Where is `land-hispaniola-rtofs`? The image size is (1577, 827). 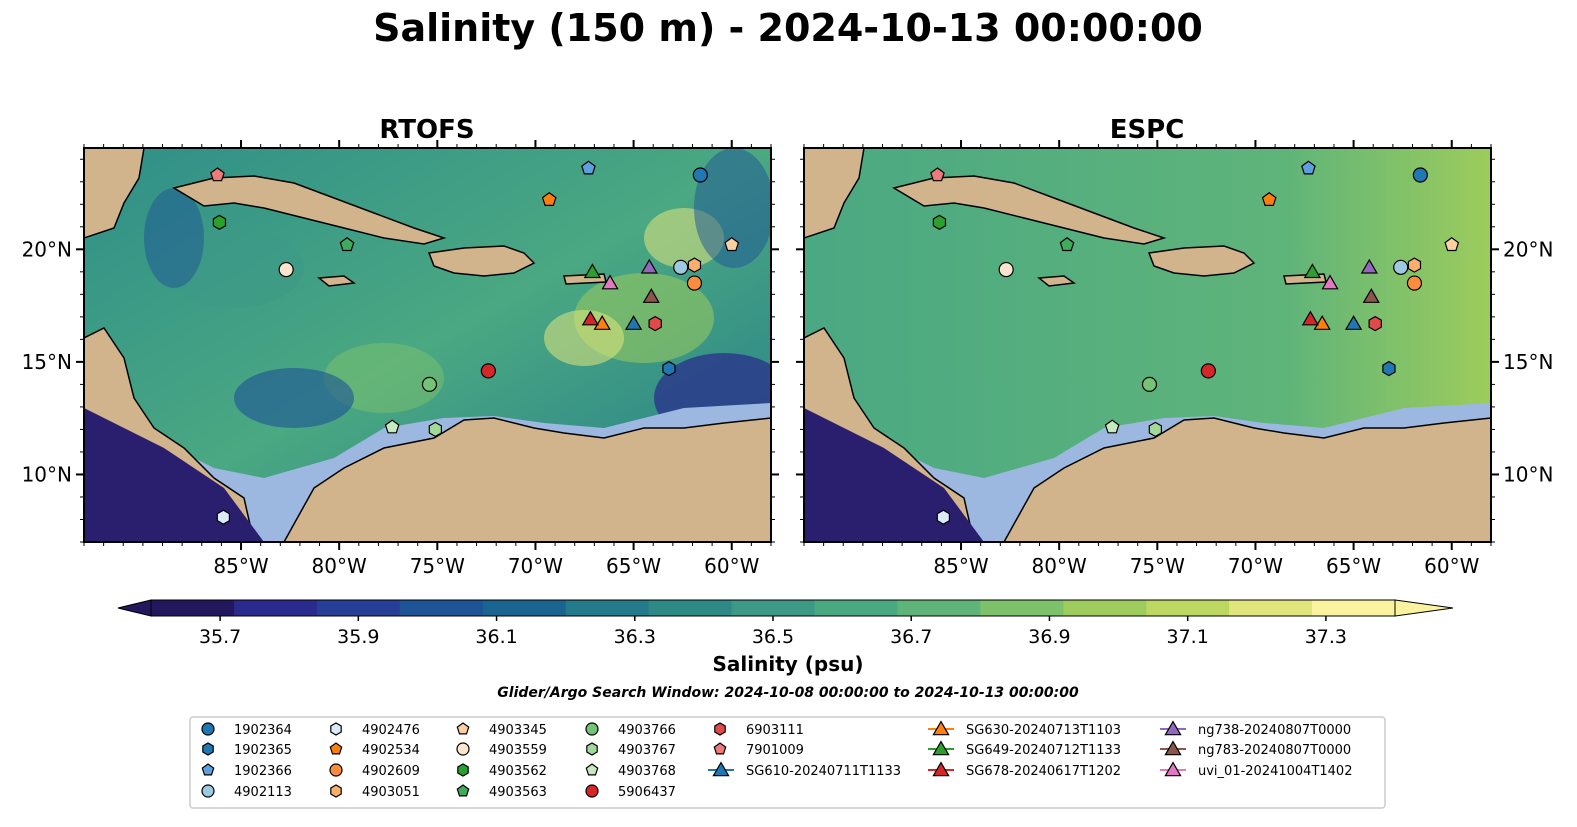
land-hispaniola-rtofs is located at coordinates (481, 261).